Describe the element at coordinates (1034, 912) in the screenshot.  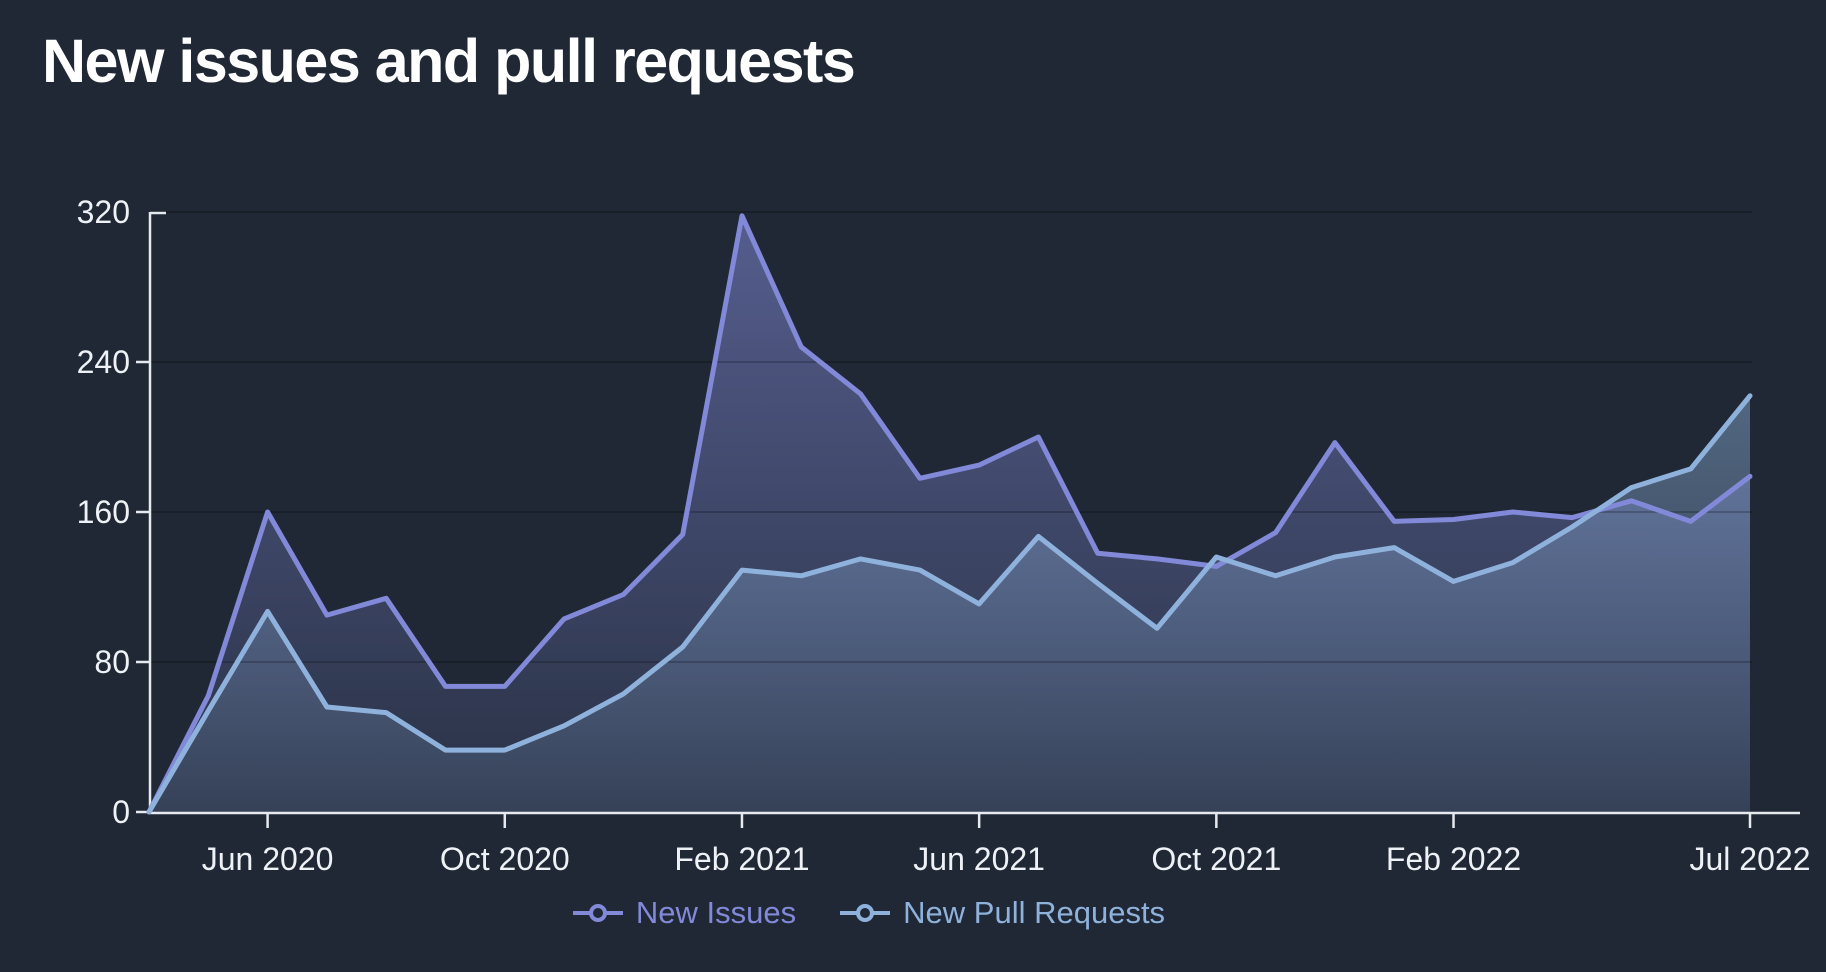
I see `legend-label-new-pull-requests: New Pull Requests` at that location.